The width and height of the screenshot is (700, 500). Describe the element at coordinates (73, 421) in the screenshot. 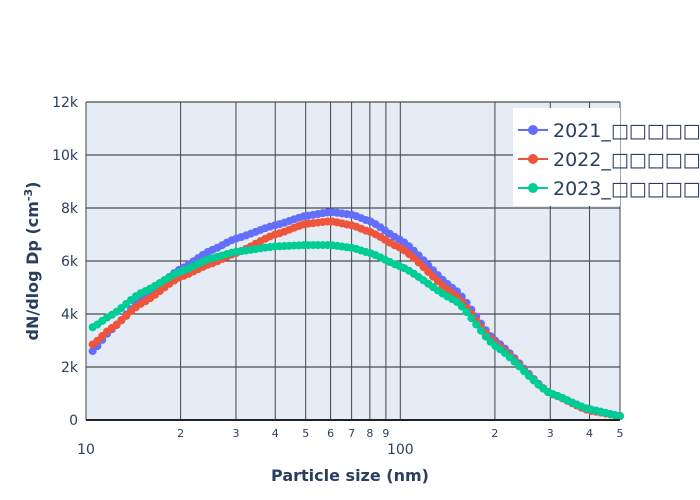

I see `y-tick-label: 0` at that location.